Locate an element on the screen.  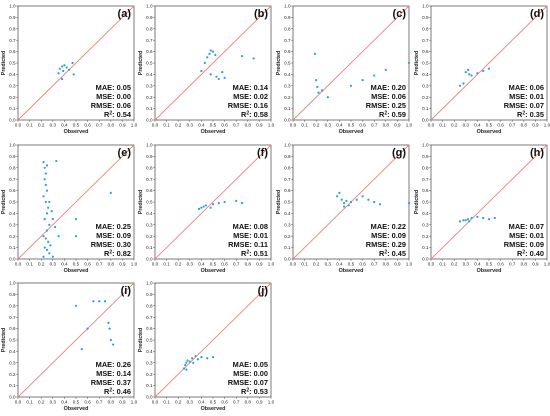
y-tick-label: 0.9 is located at coordinates (425, 17).